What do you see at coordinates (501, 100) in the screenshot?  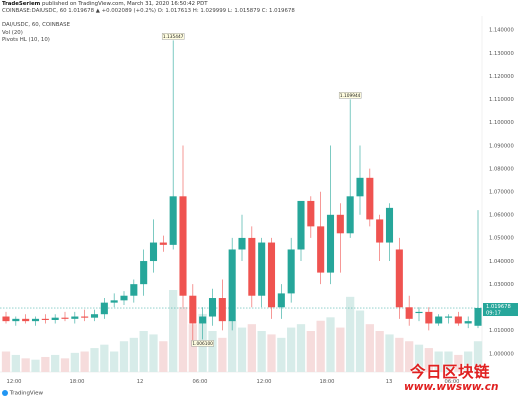 I see `price-tick-label: 1.110000` at bounding box center [501, 100].